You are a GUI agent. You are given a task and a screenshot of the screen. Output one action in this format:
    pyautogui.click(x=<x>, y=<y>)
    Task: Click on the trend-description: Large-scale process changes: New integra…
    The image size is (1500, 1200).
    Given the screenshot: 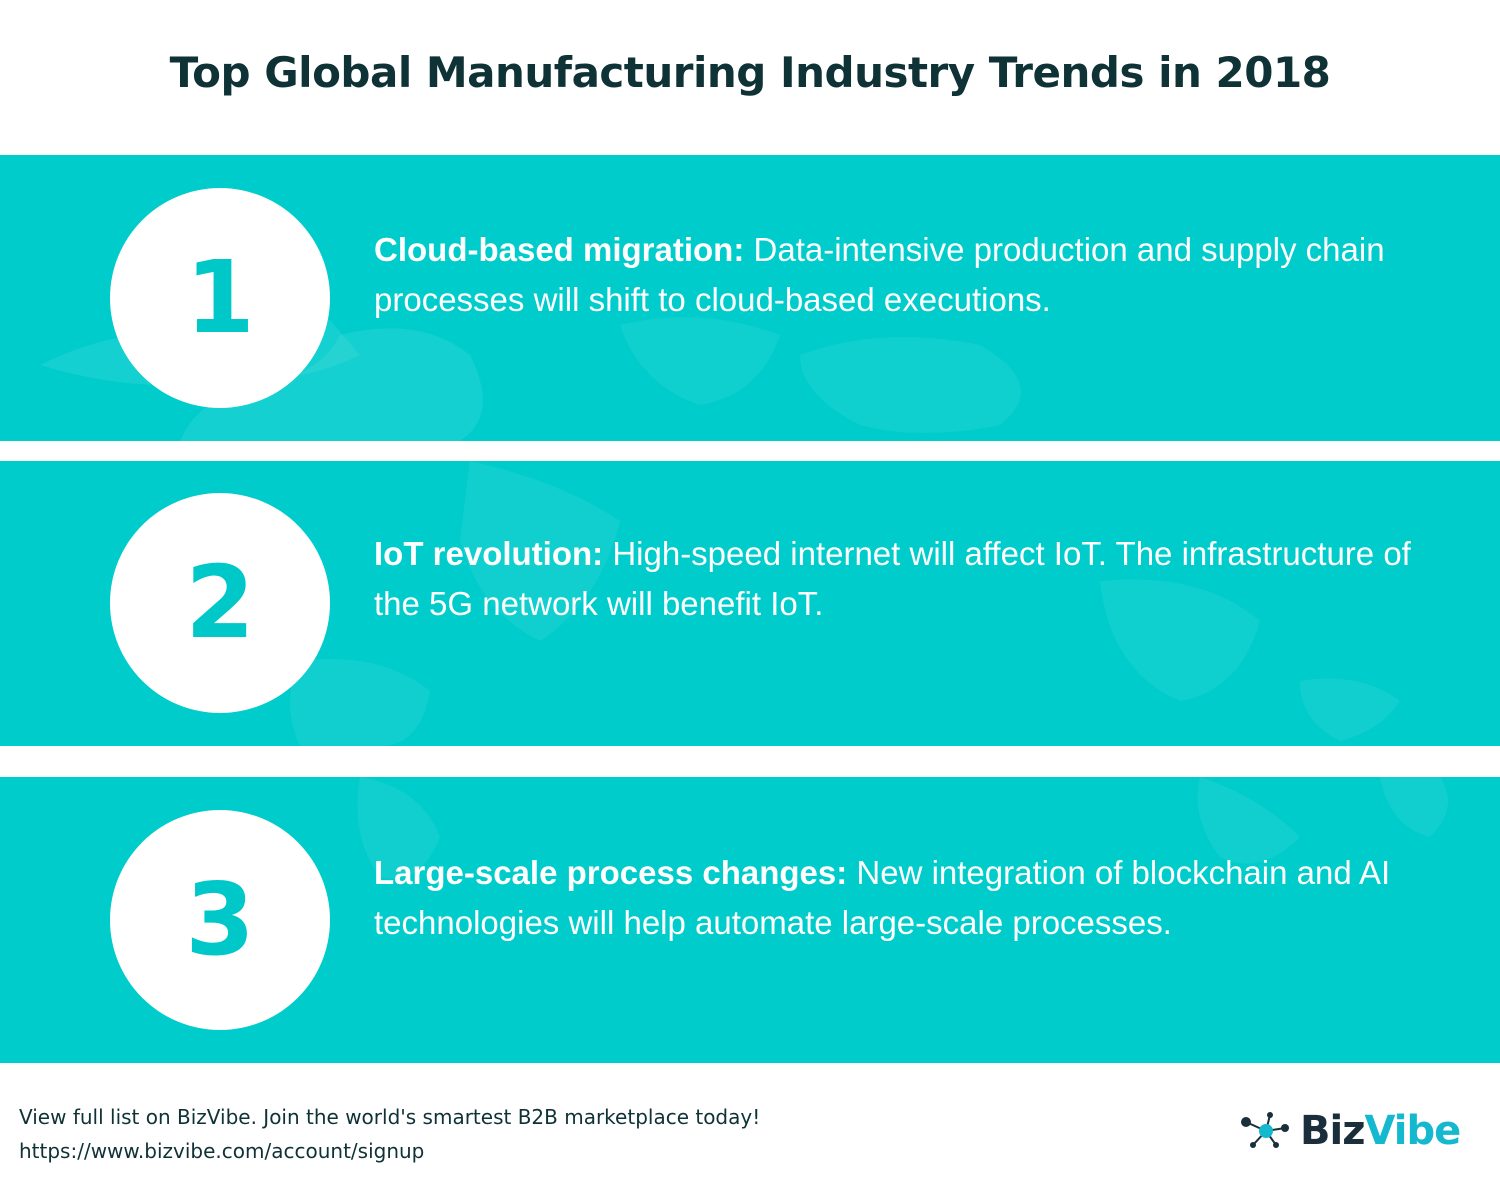 What is the action you would take?
    pyautogui.click(x=914, y=898)
    